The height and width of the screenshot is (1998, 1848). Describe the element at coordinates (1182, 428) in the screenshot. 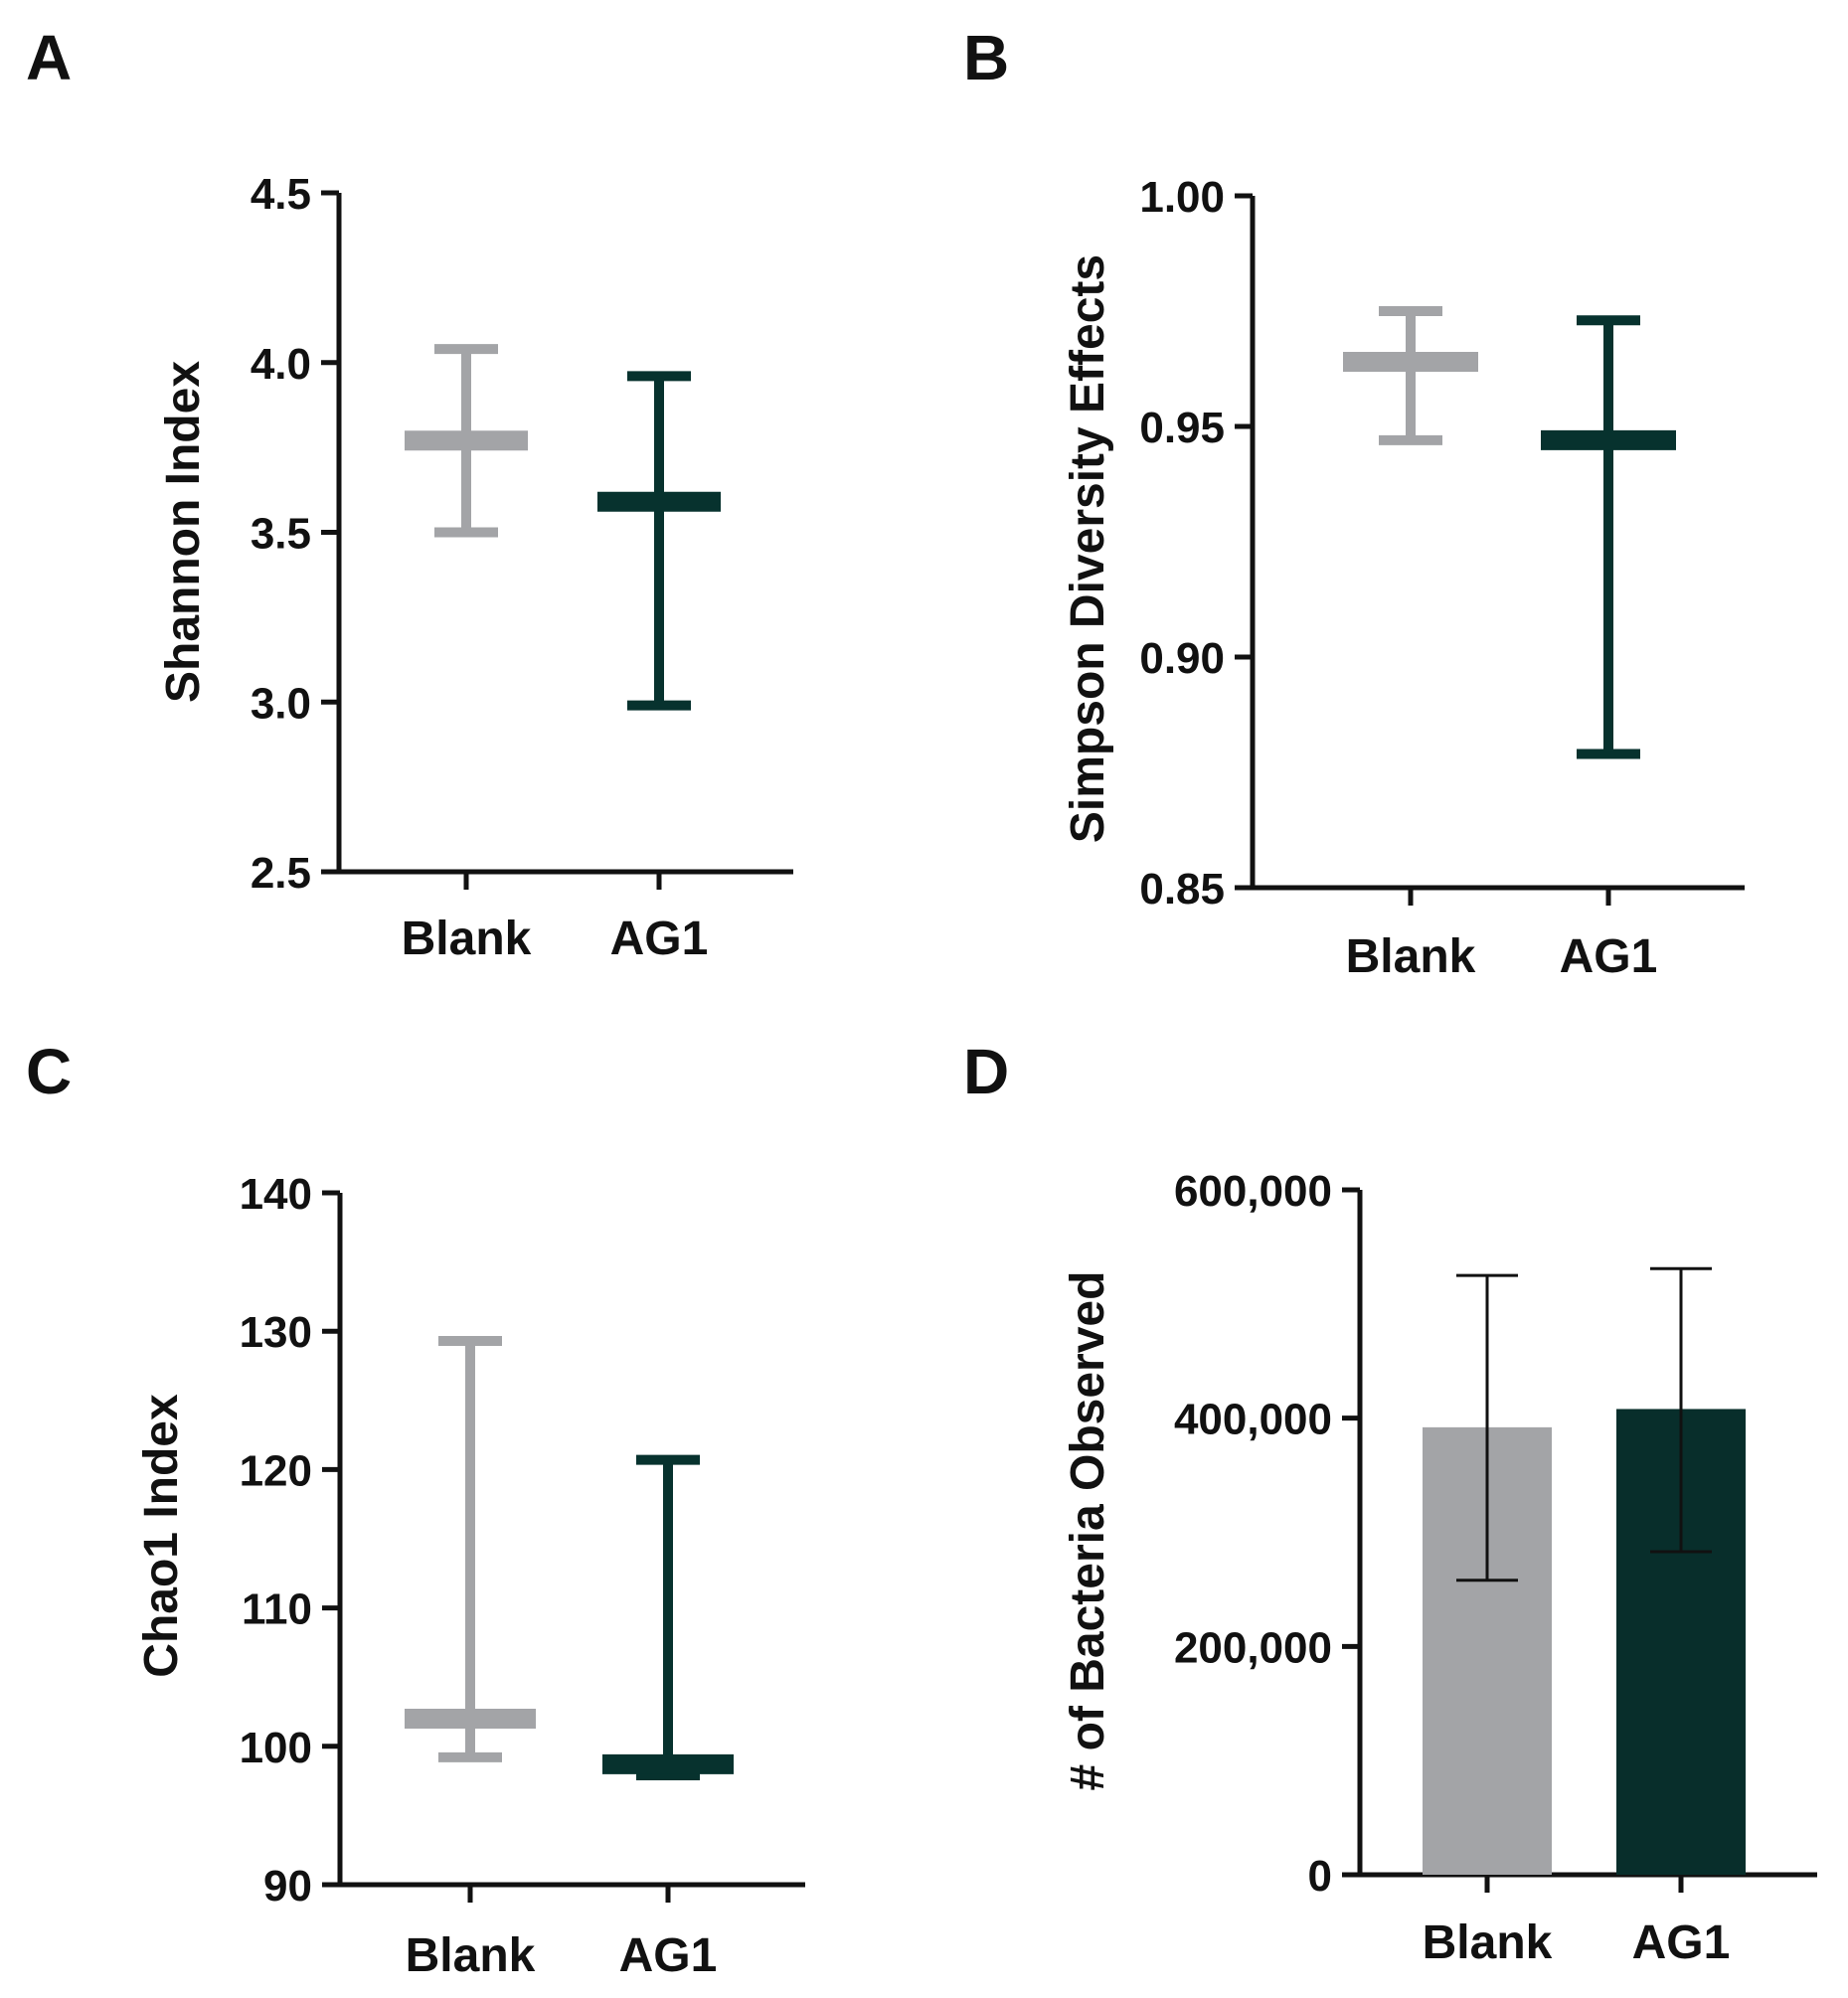

I see `y-tick-label-b-1: 0.95` at that location.